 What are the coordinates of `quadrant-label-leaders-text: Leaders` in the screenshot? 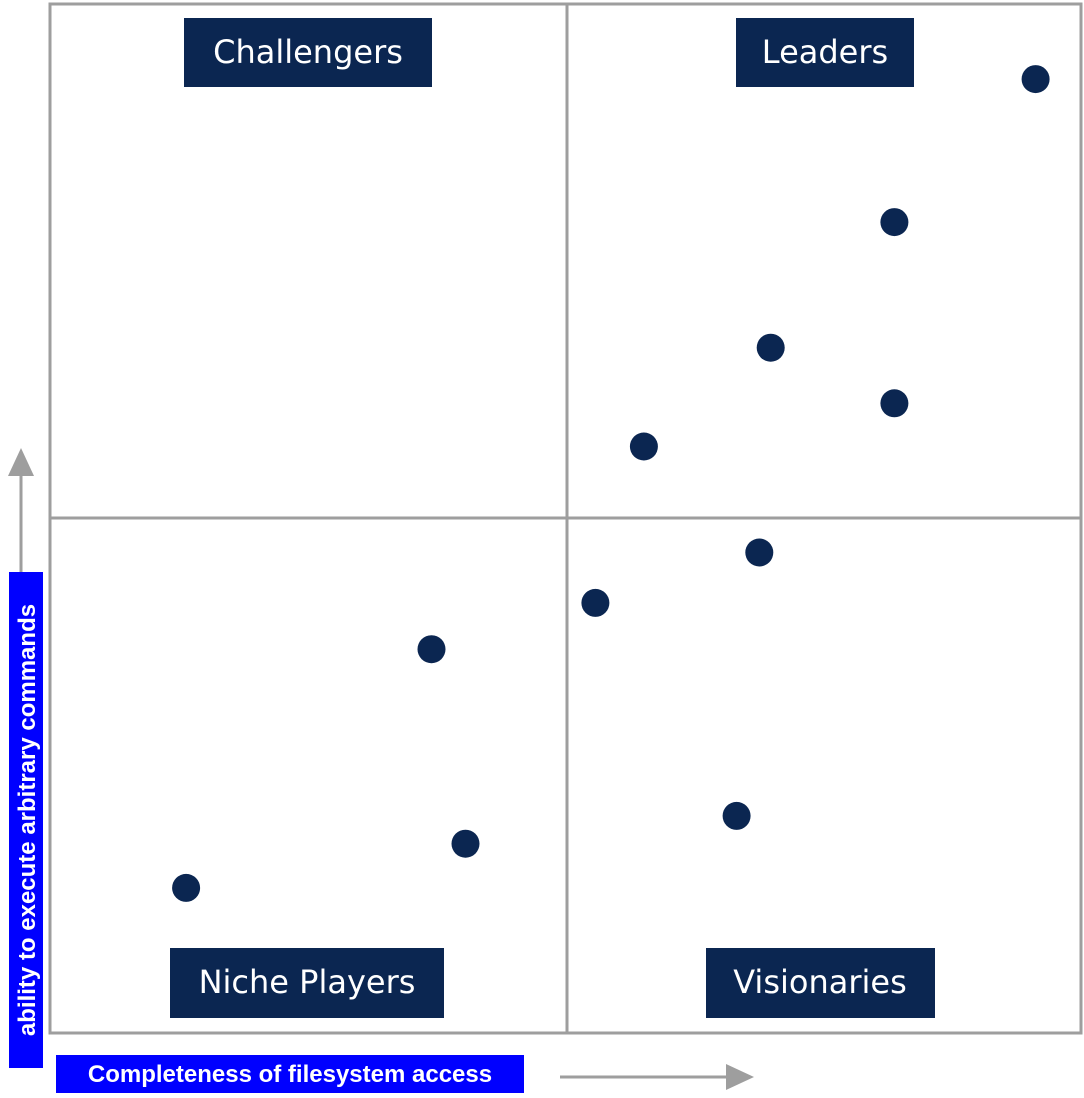 It's located at (825, 52).